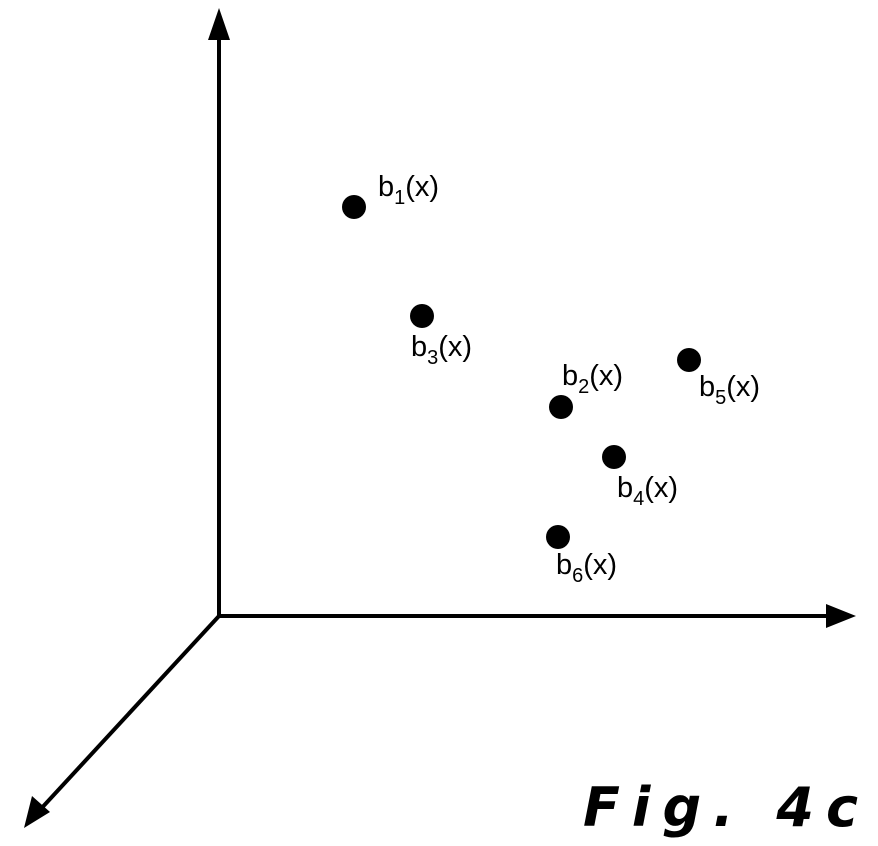  What do you see at coordinates (128, 714) in the screenshot?
I see `depth-axis` at bounding box center [128, 714].